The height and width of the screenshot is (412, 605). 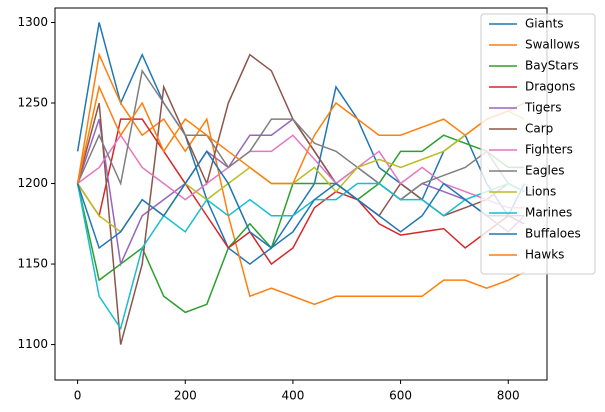 What do you see at coordinates (544, 24) in the screenshot?
I see `legend-label: Giants` at bounding box center [544, 24].